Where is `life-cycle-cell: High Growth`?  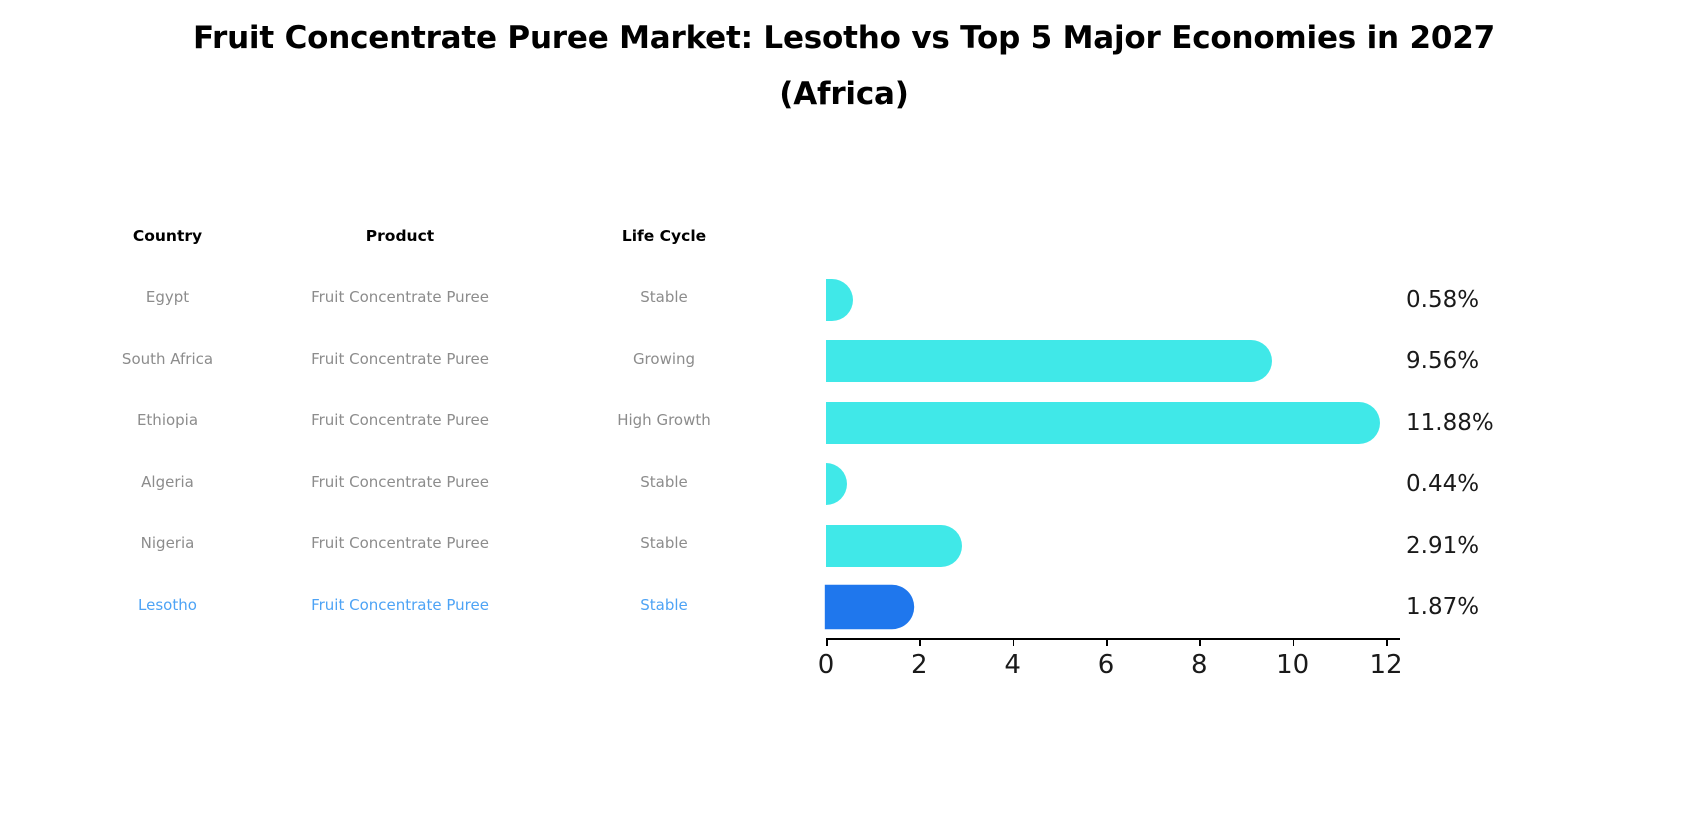
life-cycle-cell: High Growth is located at coordinates (664, 420).